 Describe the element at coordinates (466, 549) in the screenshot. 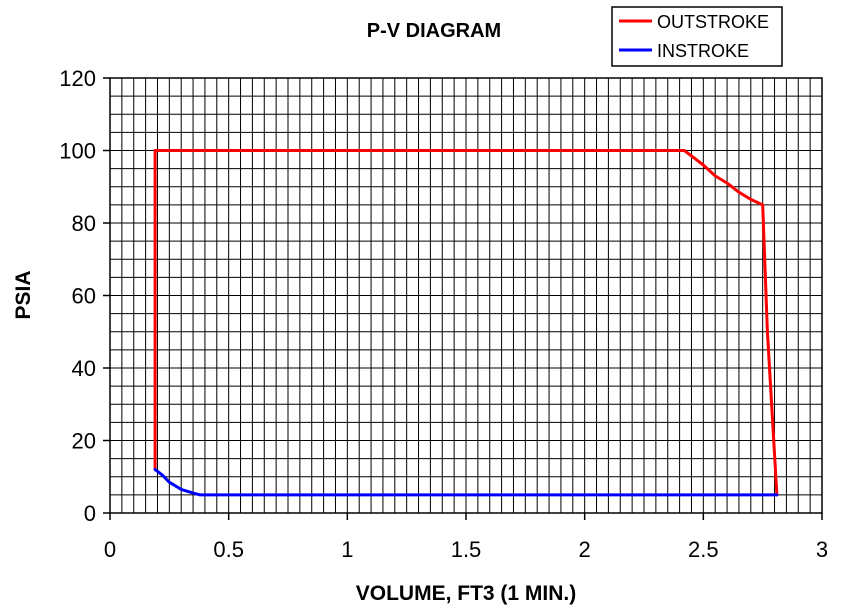

I see `x-tick-label: 1.5` at that location.